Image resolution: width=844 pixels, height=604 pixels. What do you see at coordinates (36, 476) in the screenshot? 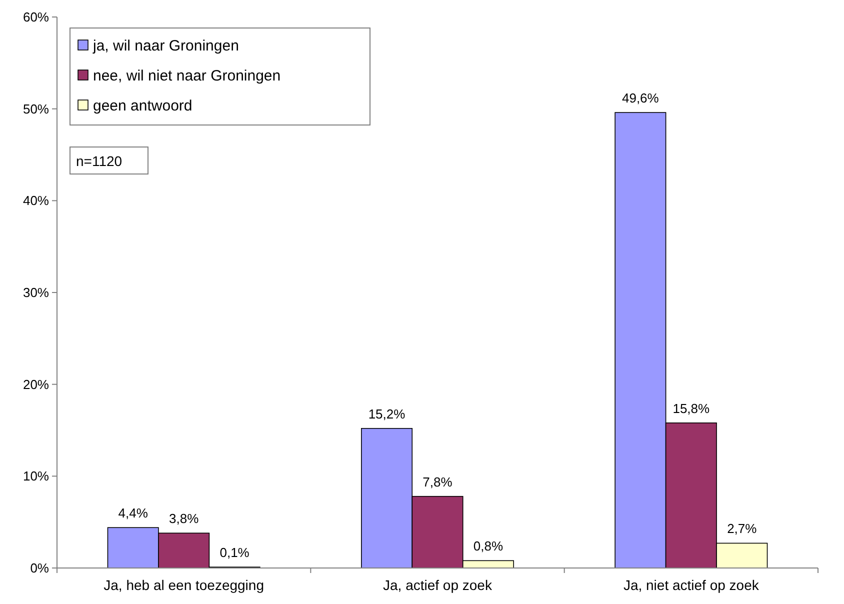
I see `y-tick-label: 10%` at bounding box center [36, 476].